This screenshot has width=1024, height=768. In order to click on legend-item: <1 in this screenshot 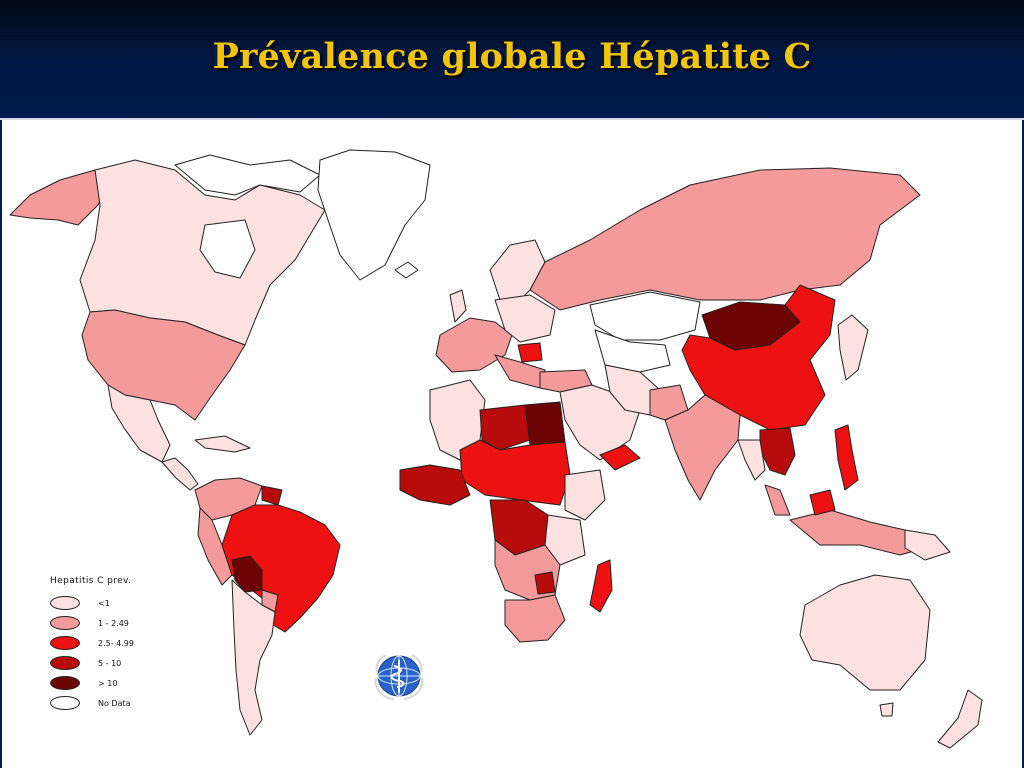, I will do `click(120, 603)`.